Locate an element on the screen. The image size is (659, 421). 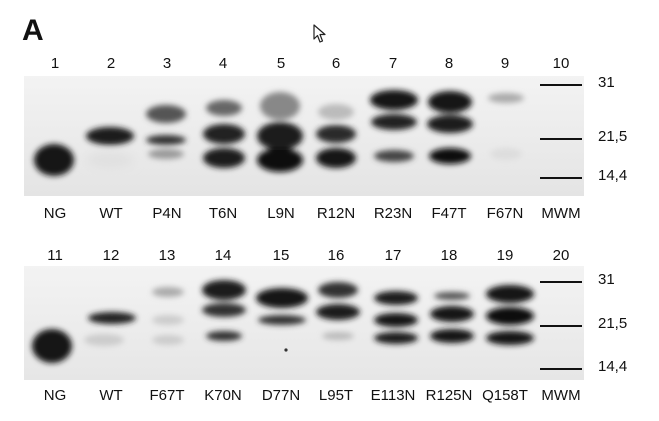
lane-label: P4N is located at coordinates (167, 213).